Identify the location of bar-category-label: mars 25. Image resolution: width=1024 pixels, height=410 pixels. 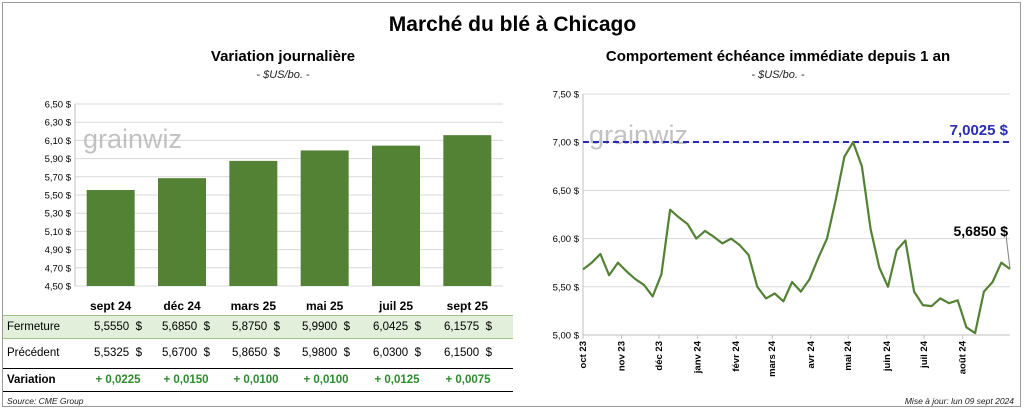
(254, 306).